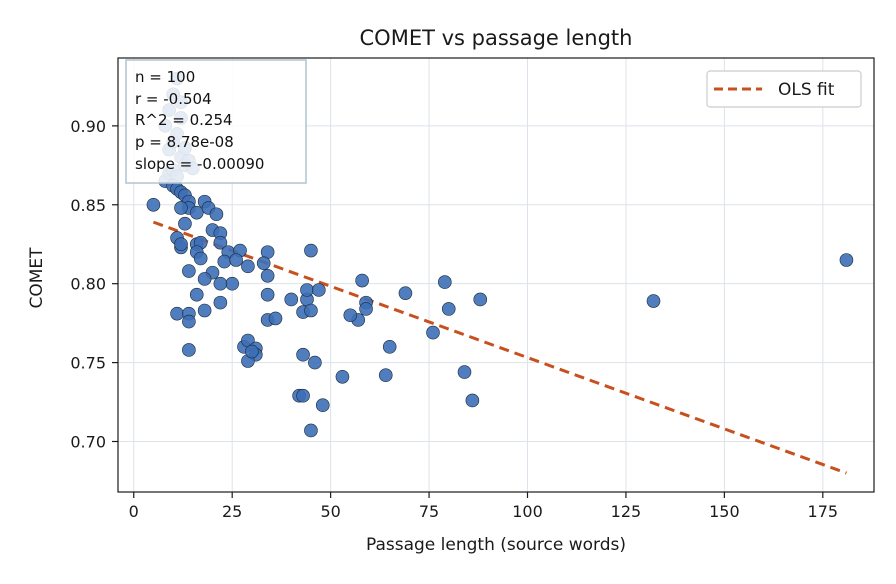  What do you see at coordinates (232, 511) in the screenshot?
I see `x-tick-label: 25` at bounding box center [232, 511].